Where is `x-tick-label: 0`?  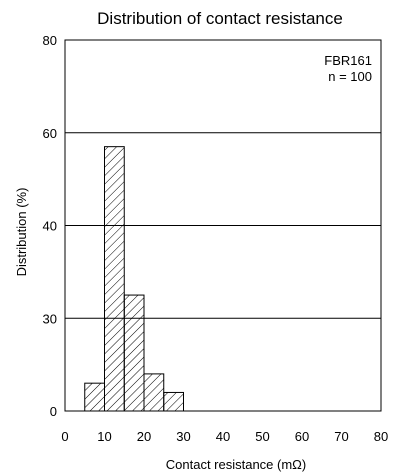 x-tick-label: 0 is located at coordinates (64, 436).